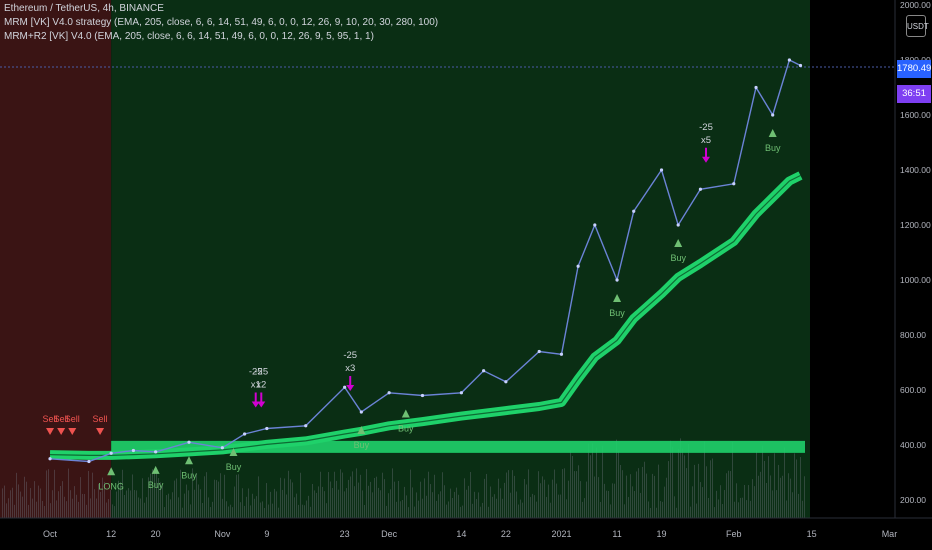  I want to click on short-mult-label: x5, so click(706, 140).